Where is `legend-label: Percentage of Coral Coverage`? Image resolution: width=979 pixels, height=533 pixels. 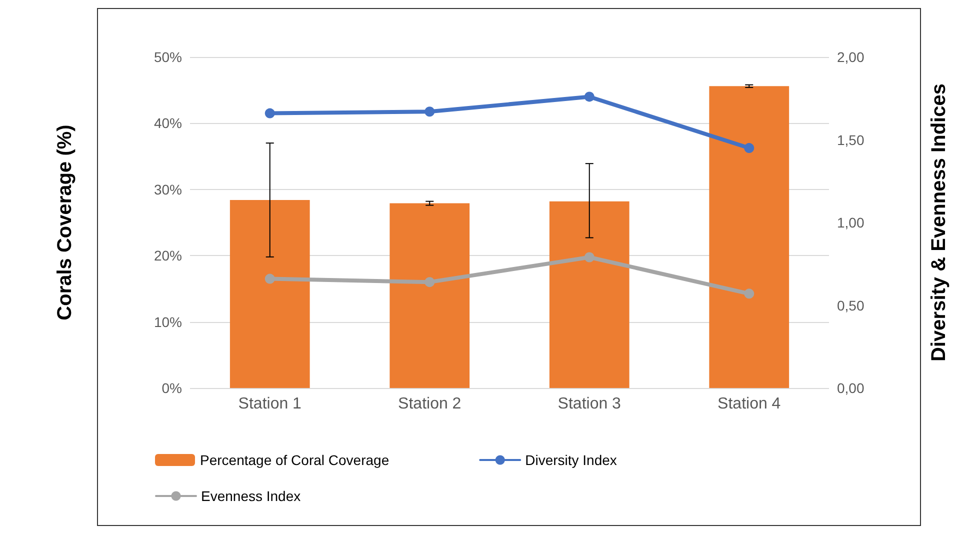
legend-label: Percentage of Coral Coverage is located at coordinates (295, 460).